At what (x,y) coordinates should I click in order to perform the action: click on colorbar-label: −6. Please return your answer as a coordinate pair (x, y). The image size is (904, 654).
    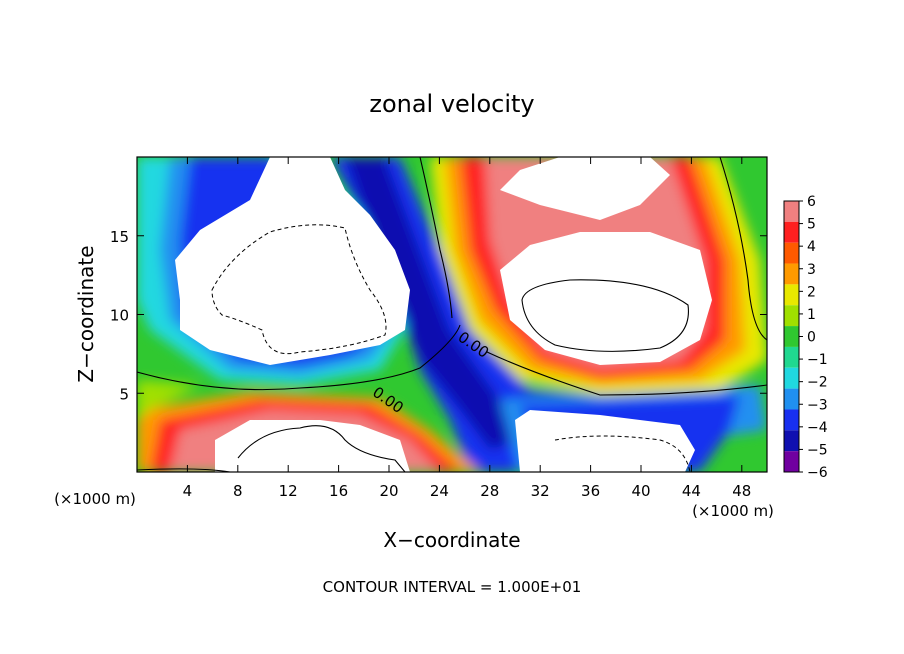
    Looking at the image, I should click on (817, 473).